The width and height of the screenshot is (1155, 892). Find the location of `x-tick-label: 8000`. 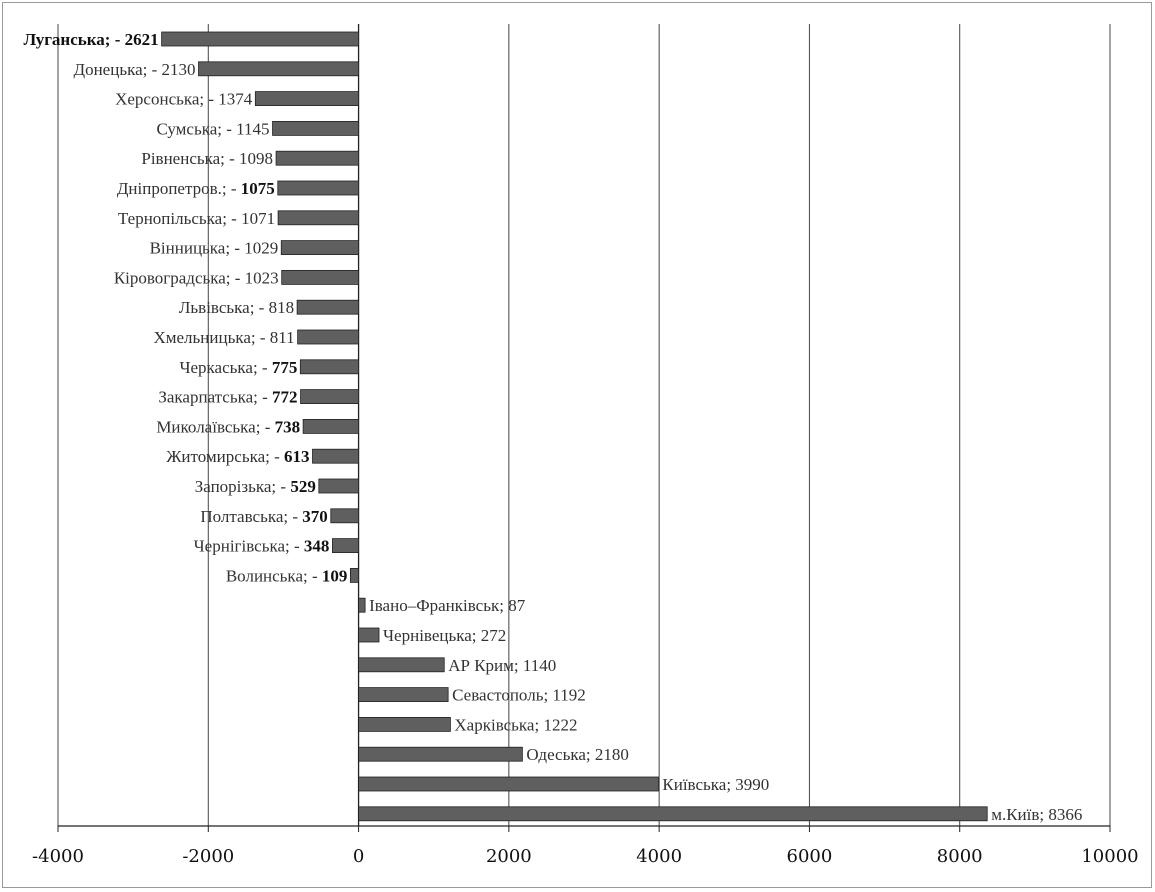

x-tick-label: 8000 is located at coordinates (960, 856).